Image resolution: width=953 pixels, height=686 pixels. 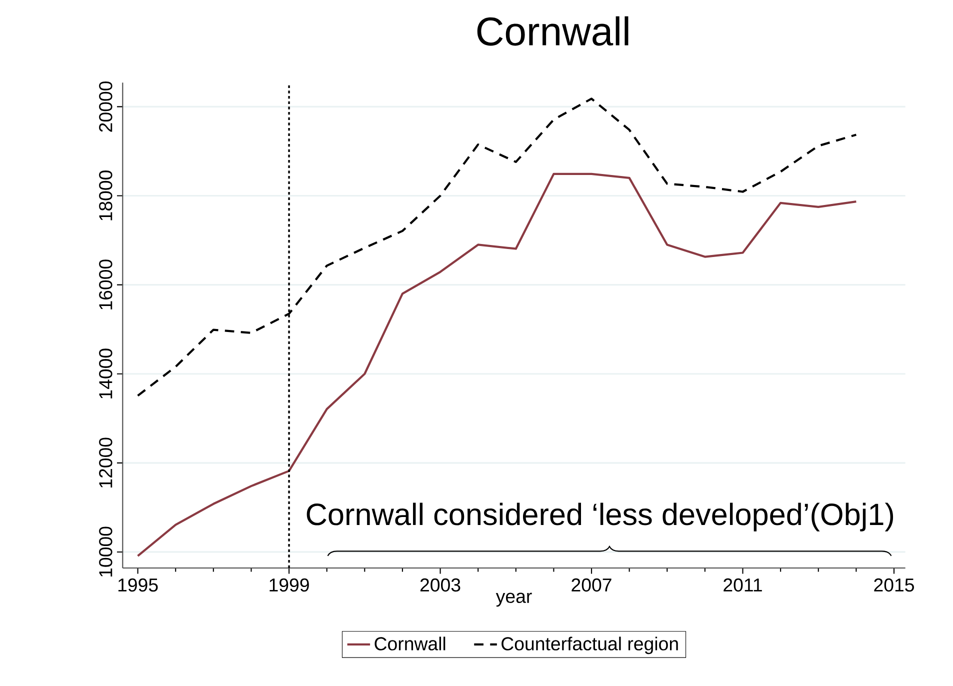 I want to click on y-tick-label: 12000, so click(x=105, y=463).